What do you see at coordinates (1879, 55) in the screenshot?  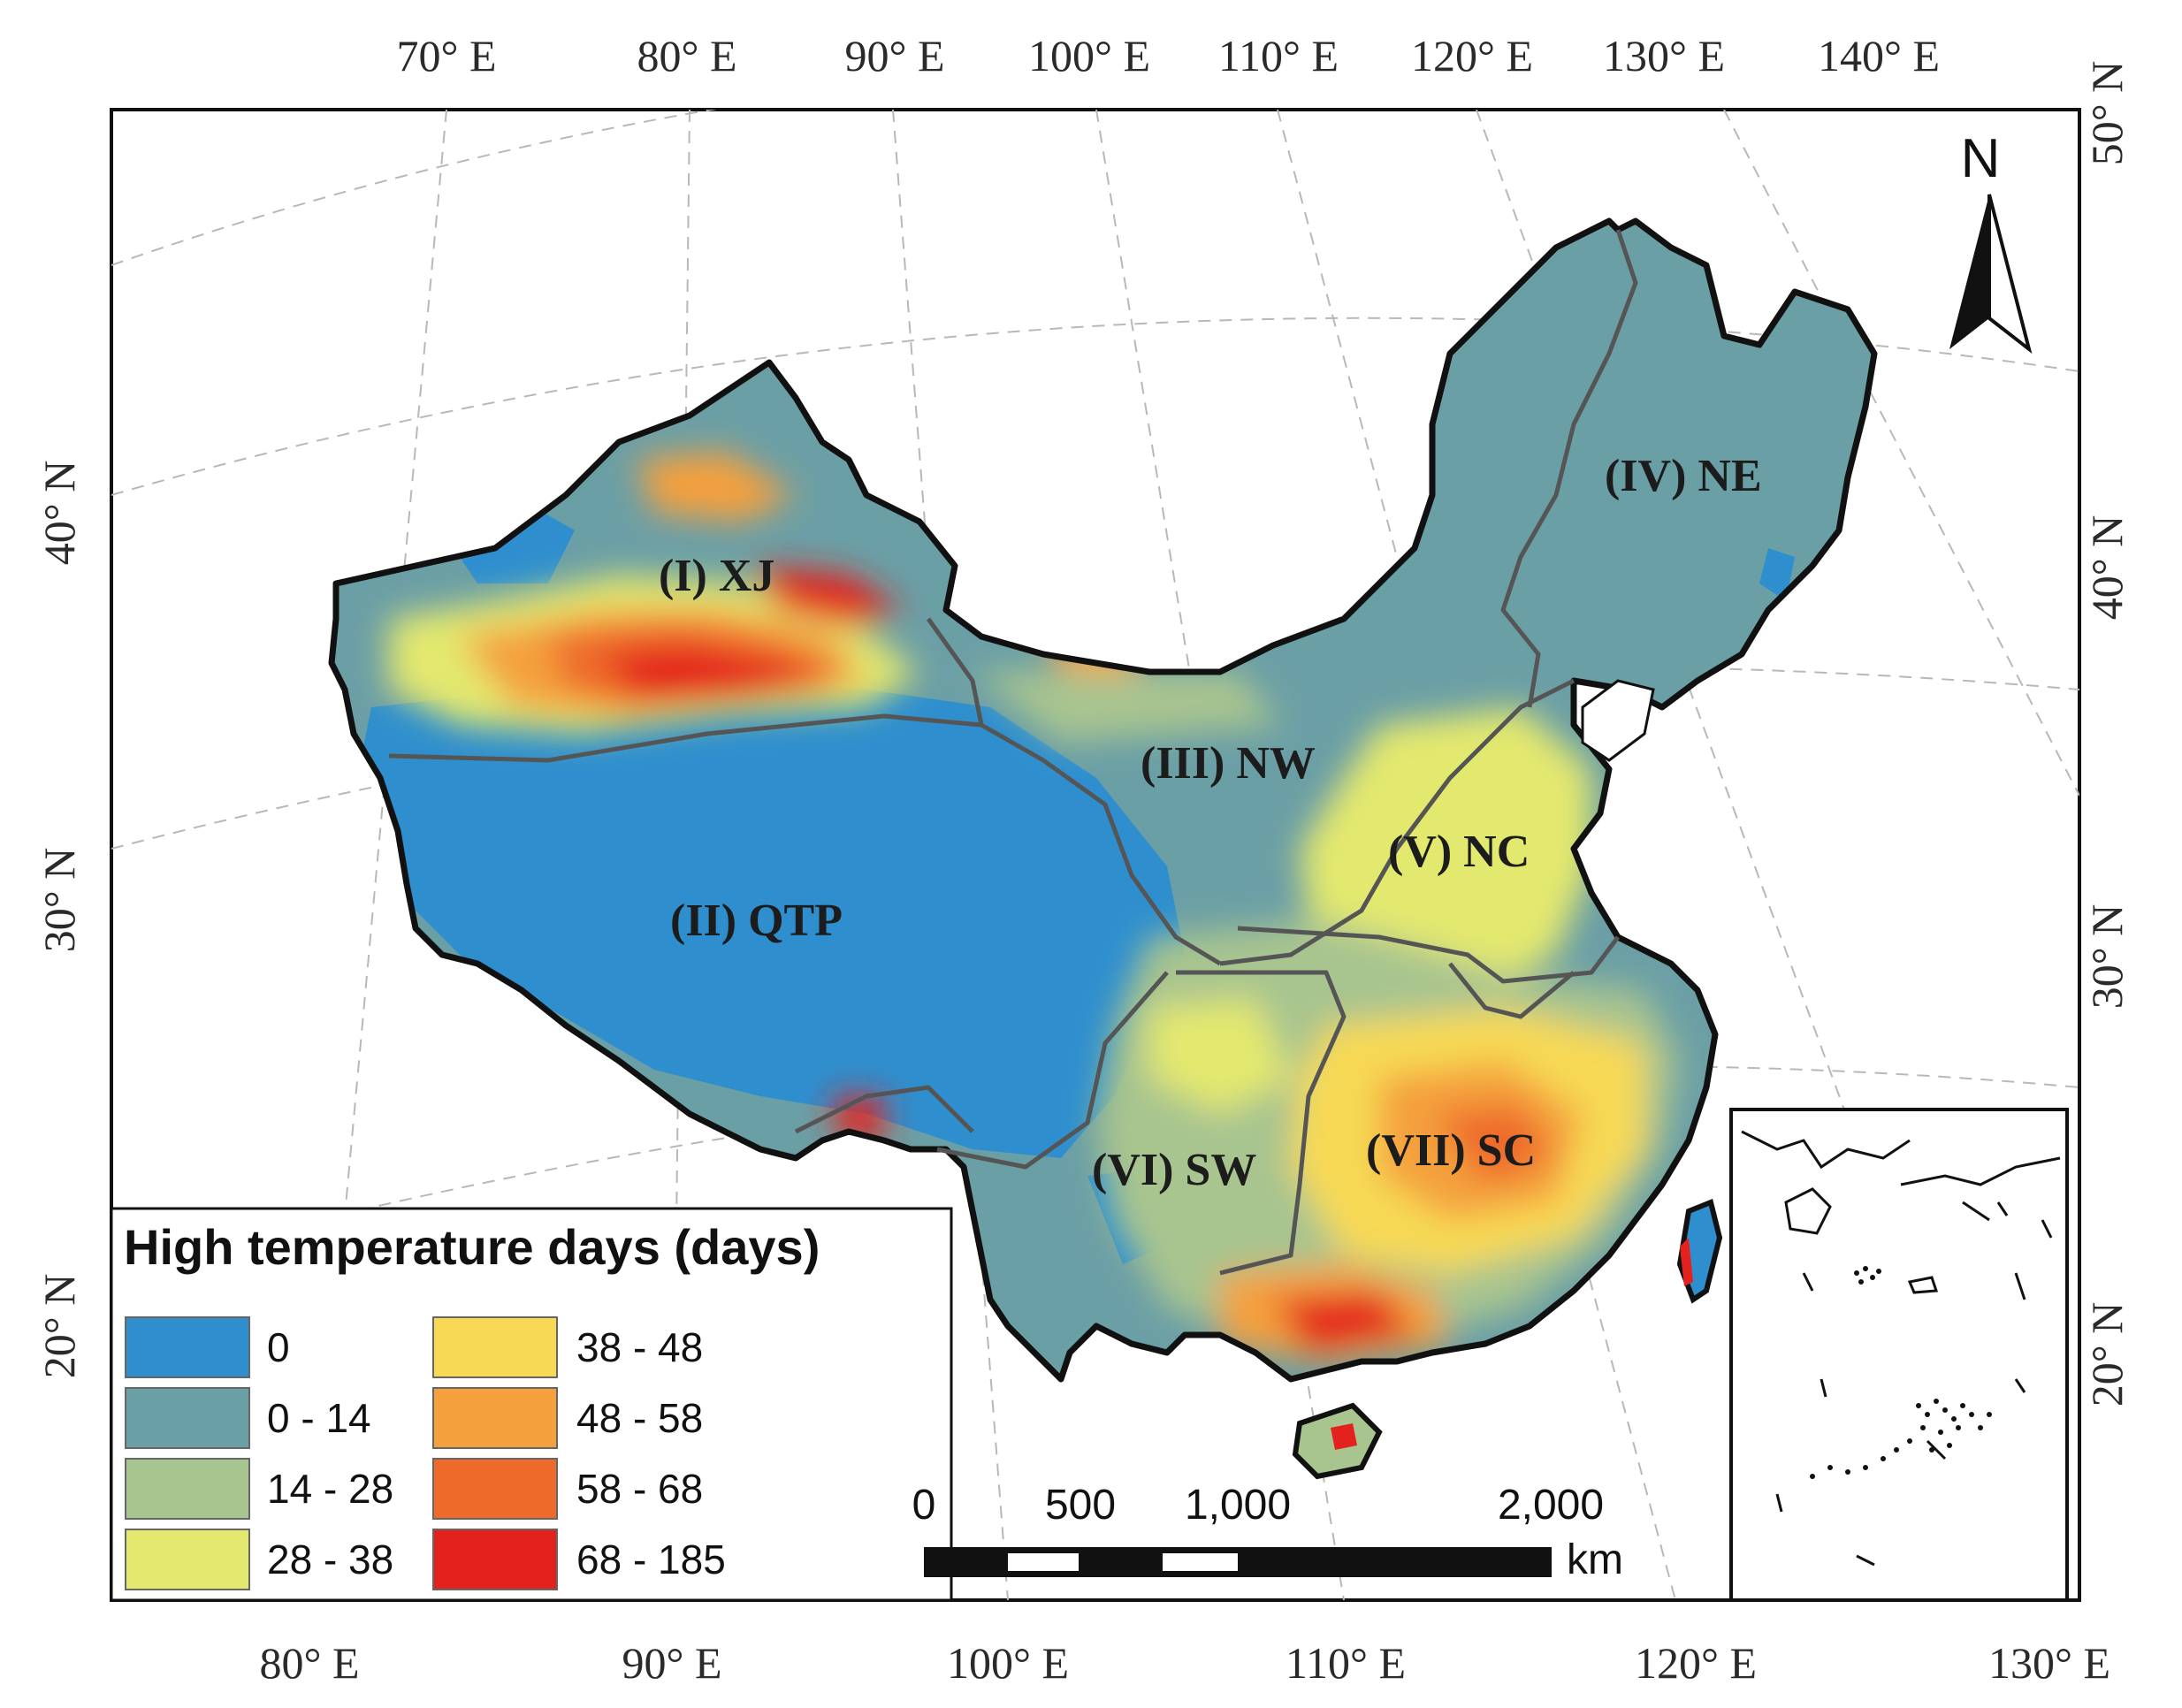 I see `top-lon-label-140: 140° E` at bounding box center [1879, 55].